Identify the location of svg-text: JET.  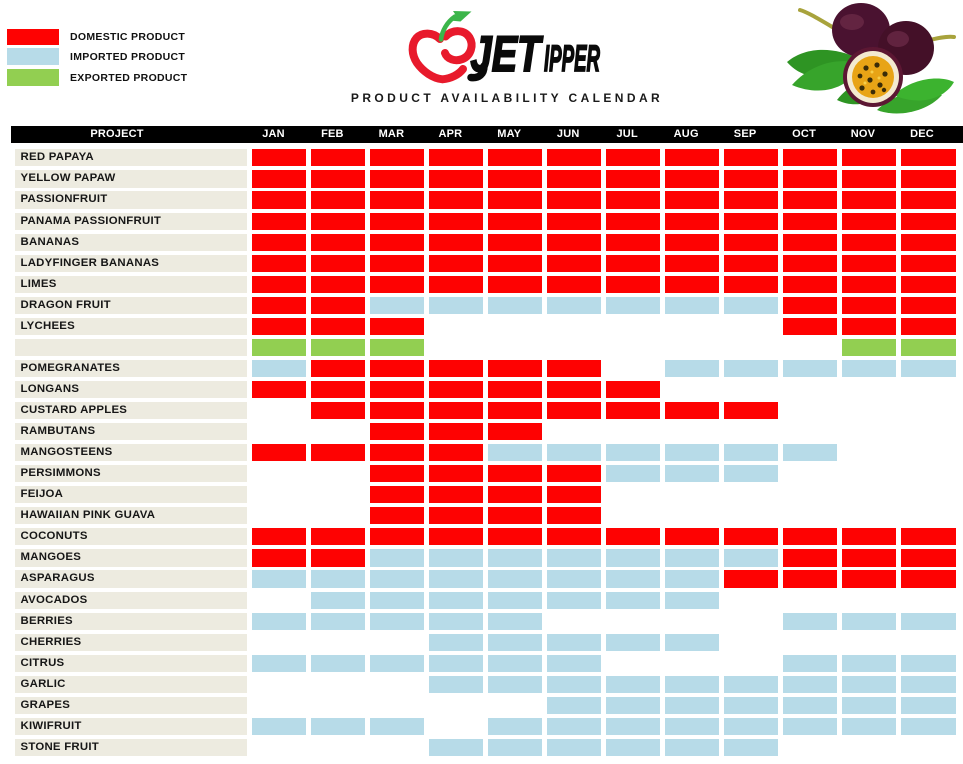
(507, 54).